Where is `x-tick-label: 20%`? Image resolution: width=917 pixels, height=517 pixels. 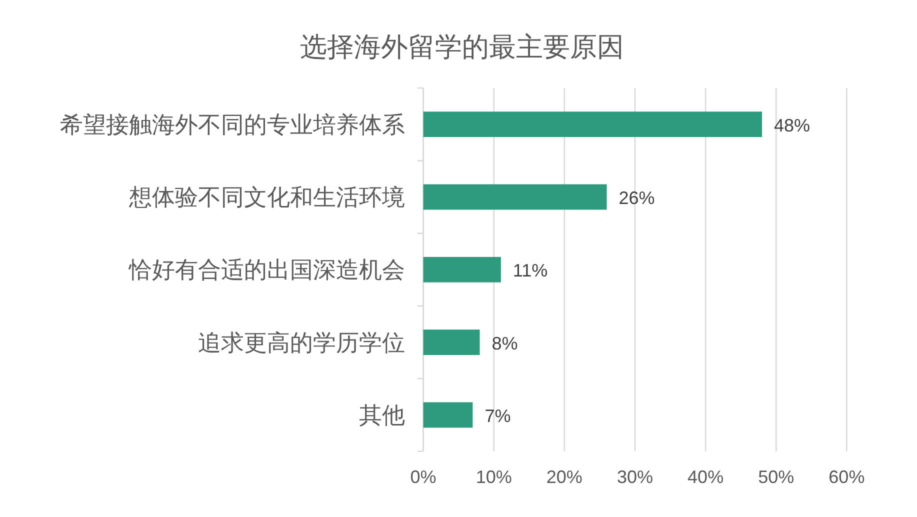 x-tick-label: 20% is located at coordinates (564, 477).